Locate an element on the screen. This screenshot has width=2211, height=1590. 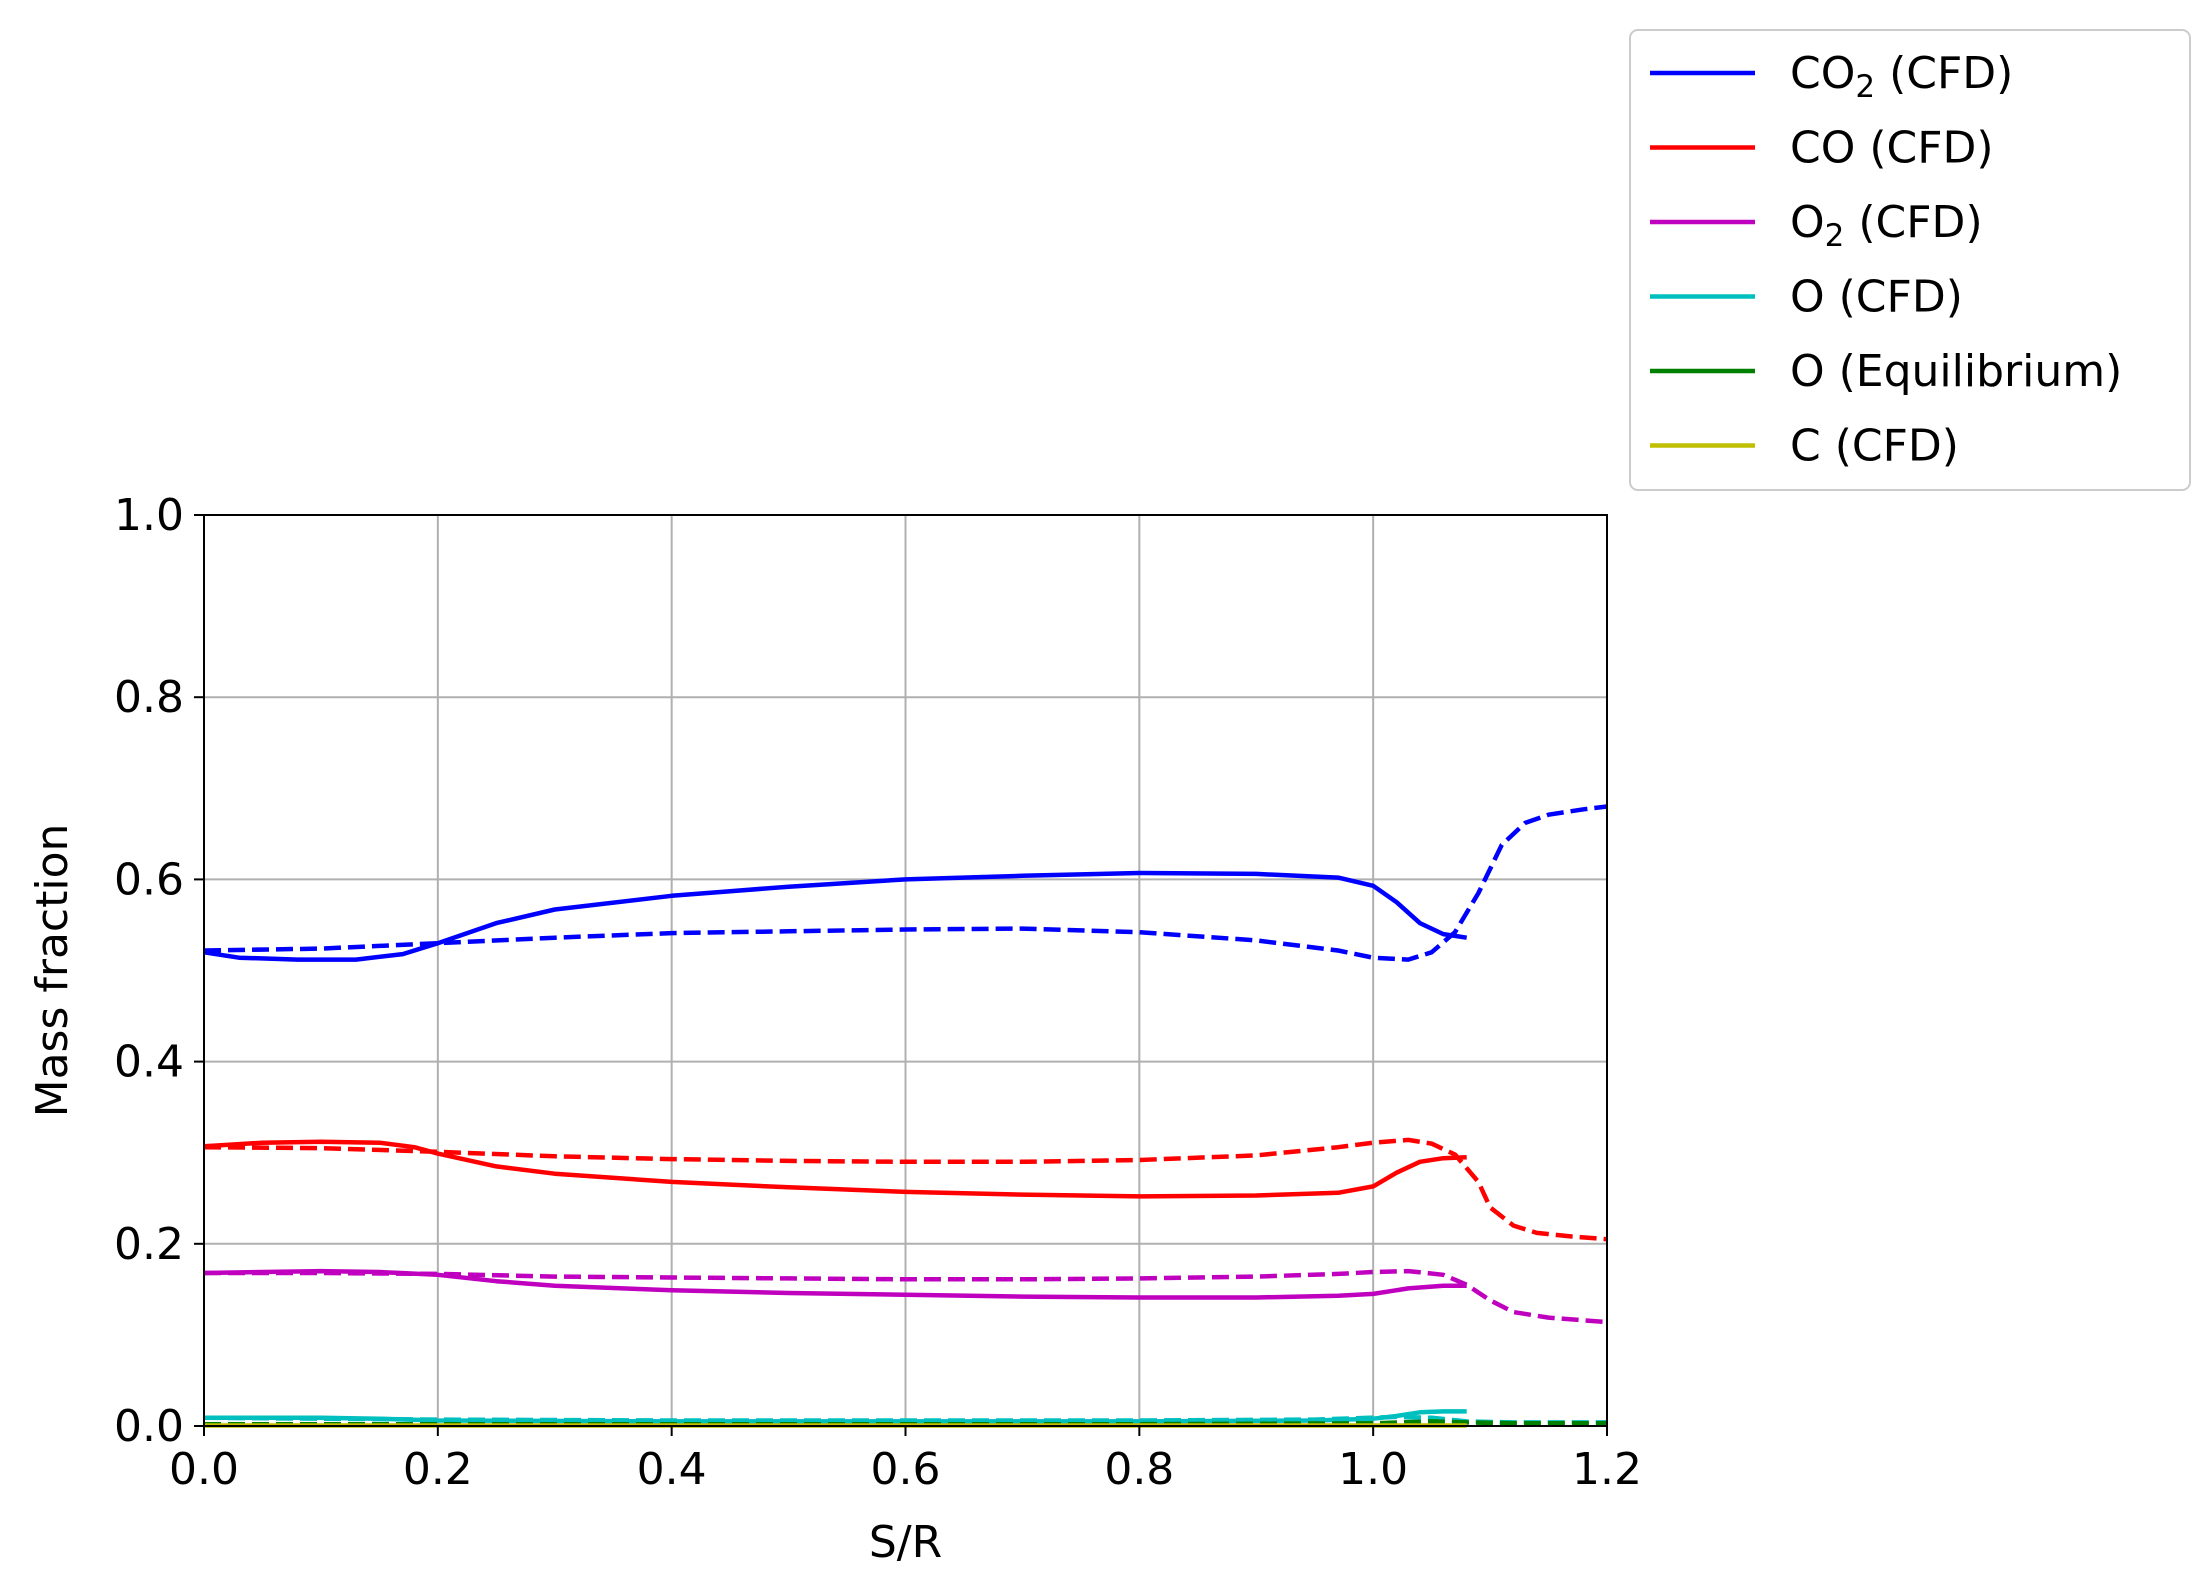
x-tick-label: 0.0 is located at coordinates (204, 1469).